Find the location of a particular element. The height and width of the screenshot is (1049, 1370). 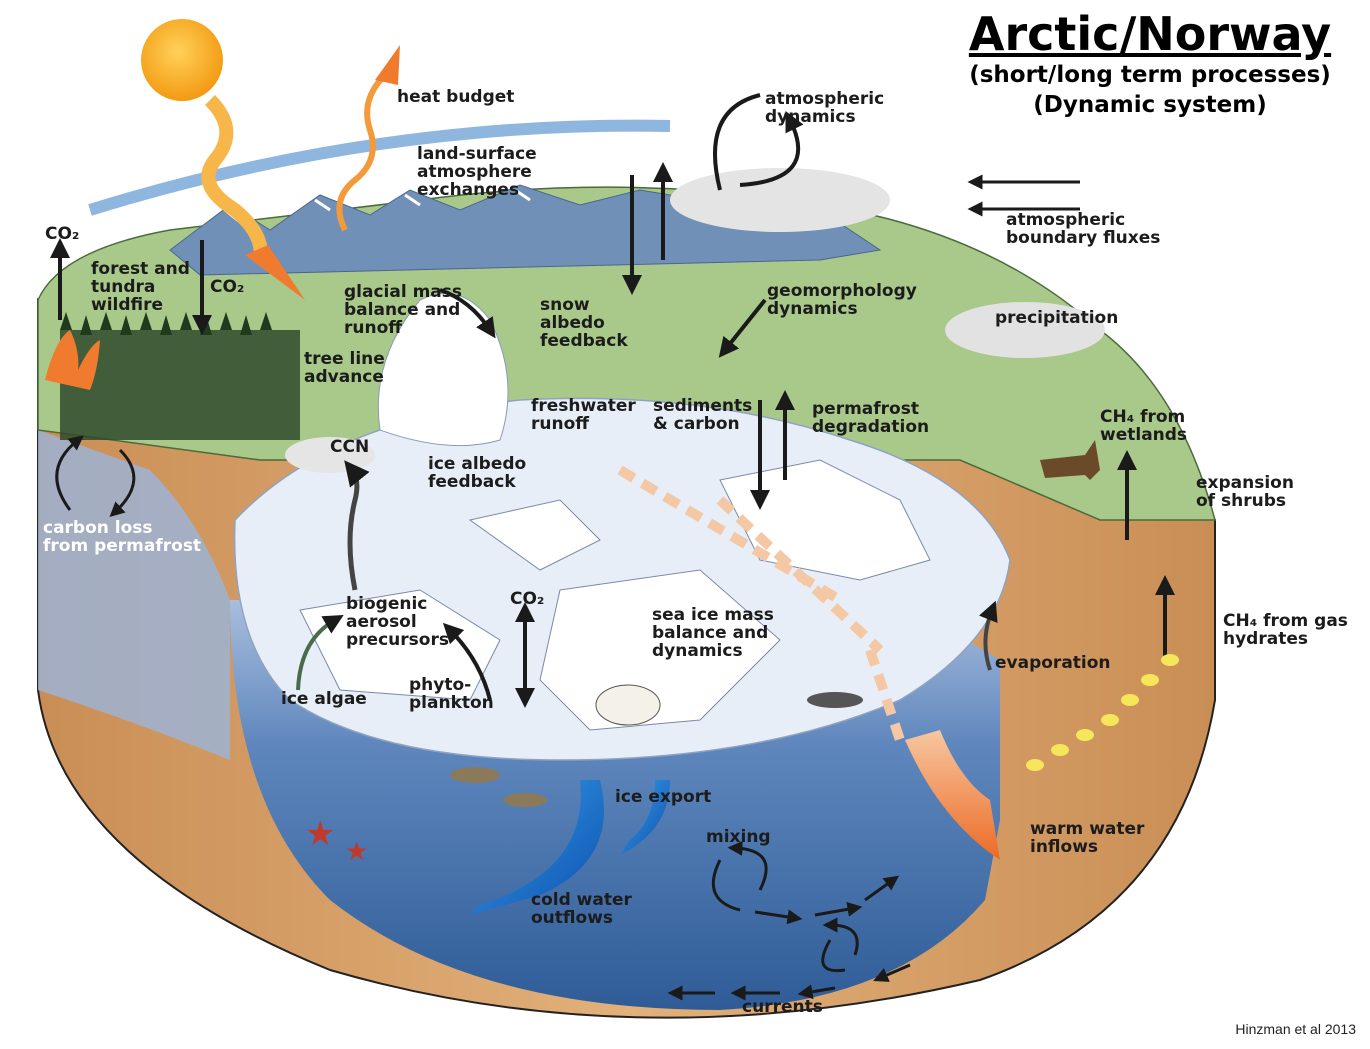

label-biogenic-aerosol: biogenic aerosol precursors is located at coordinates (397, 622).